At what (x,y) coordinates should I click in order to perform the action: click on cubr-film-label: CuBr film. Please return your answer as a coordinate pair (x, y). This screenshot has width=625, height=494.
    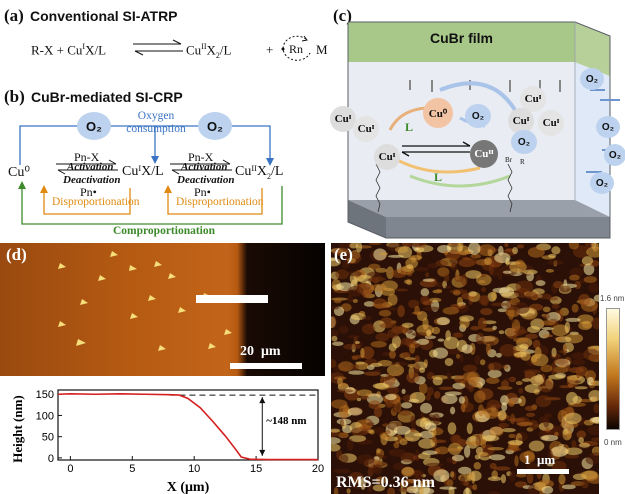
    Looking at the image, I should click on (461, 38).